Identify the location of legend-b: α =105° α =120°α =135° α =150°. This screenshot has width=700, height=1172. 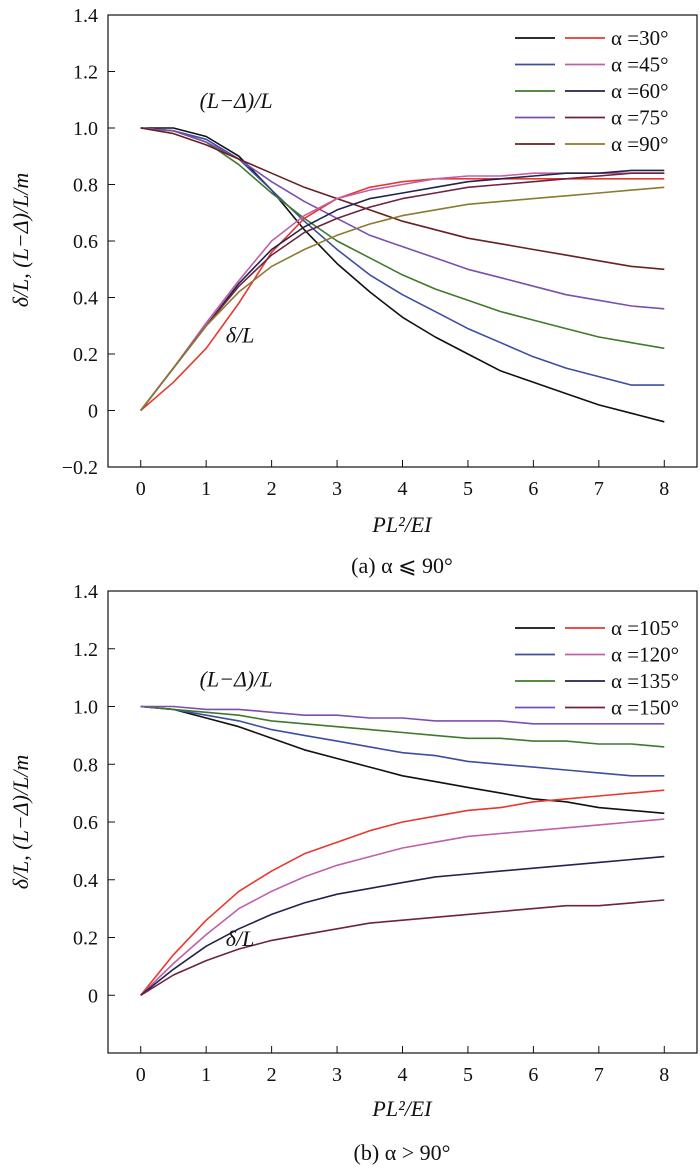
(597, 668).